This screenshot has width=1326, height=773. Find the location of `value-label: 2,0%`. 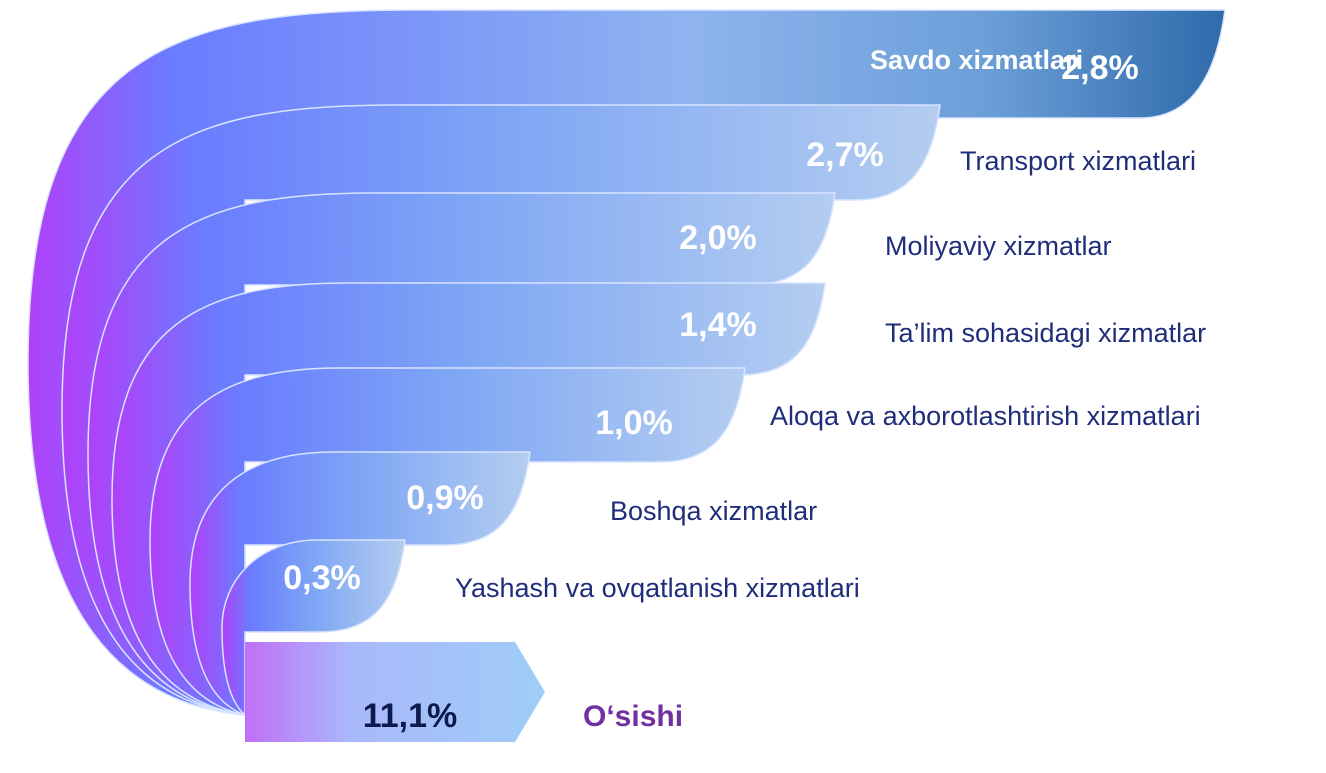

value-label: 2,0% is located at coordinates (718, 238).